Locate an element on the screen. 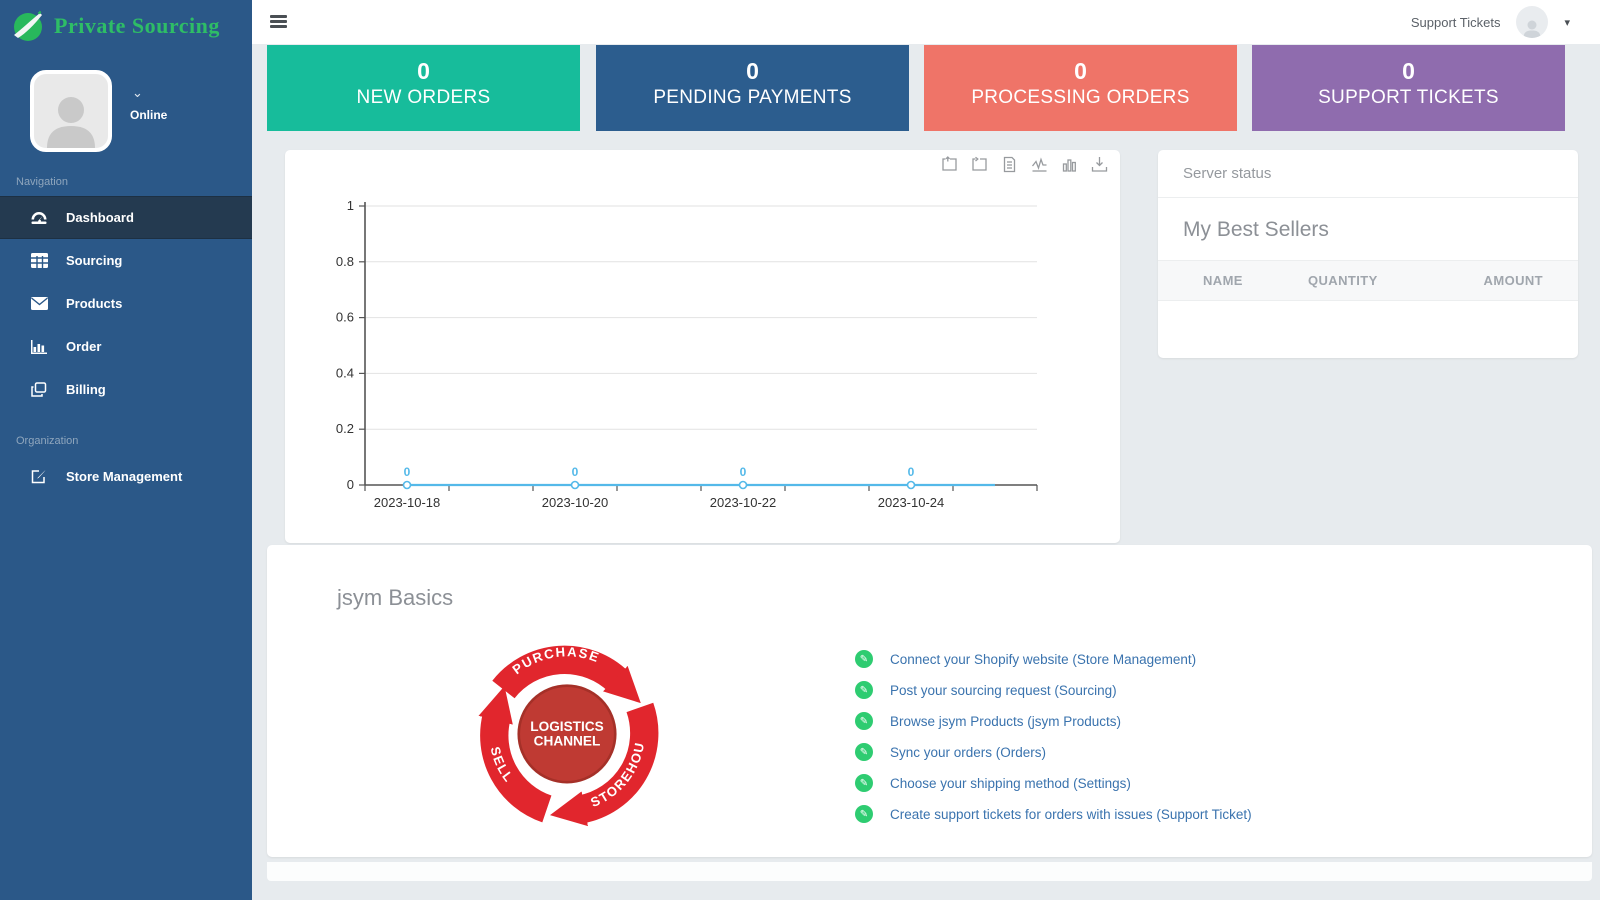  edit-icon is located at coordinates (39, 476).